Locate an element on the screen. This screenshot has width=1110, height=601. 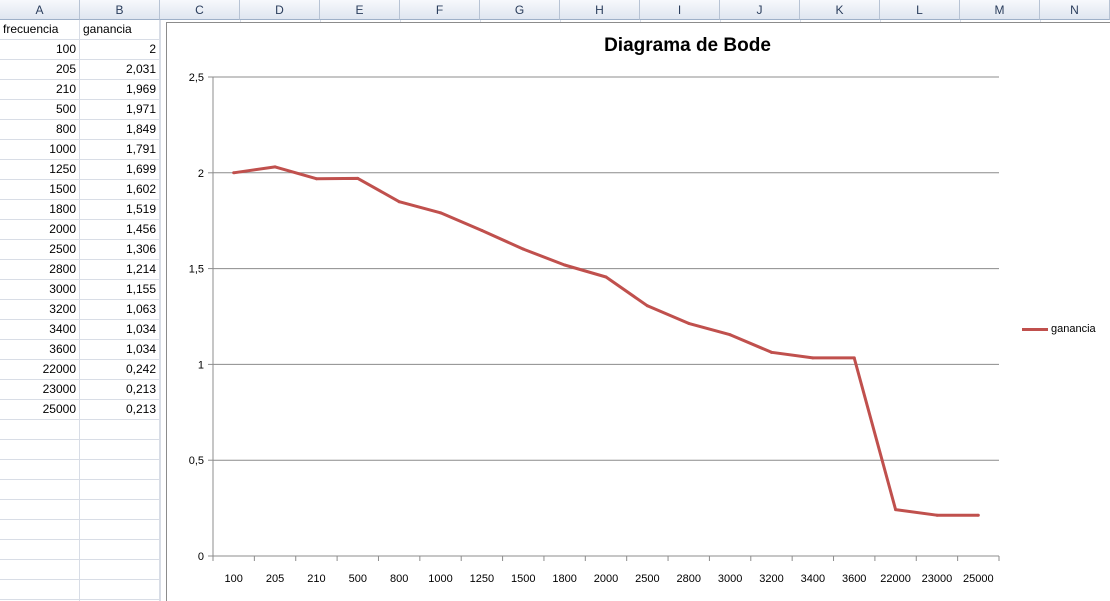
chart-title: Diagrama de Bode is located at coordinates (687, 45).